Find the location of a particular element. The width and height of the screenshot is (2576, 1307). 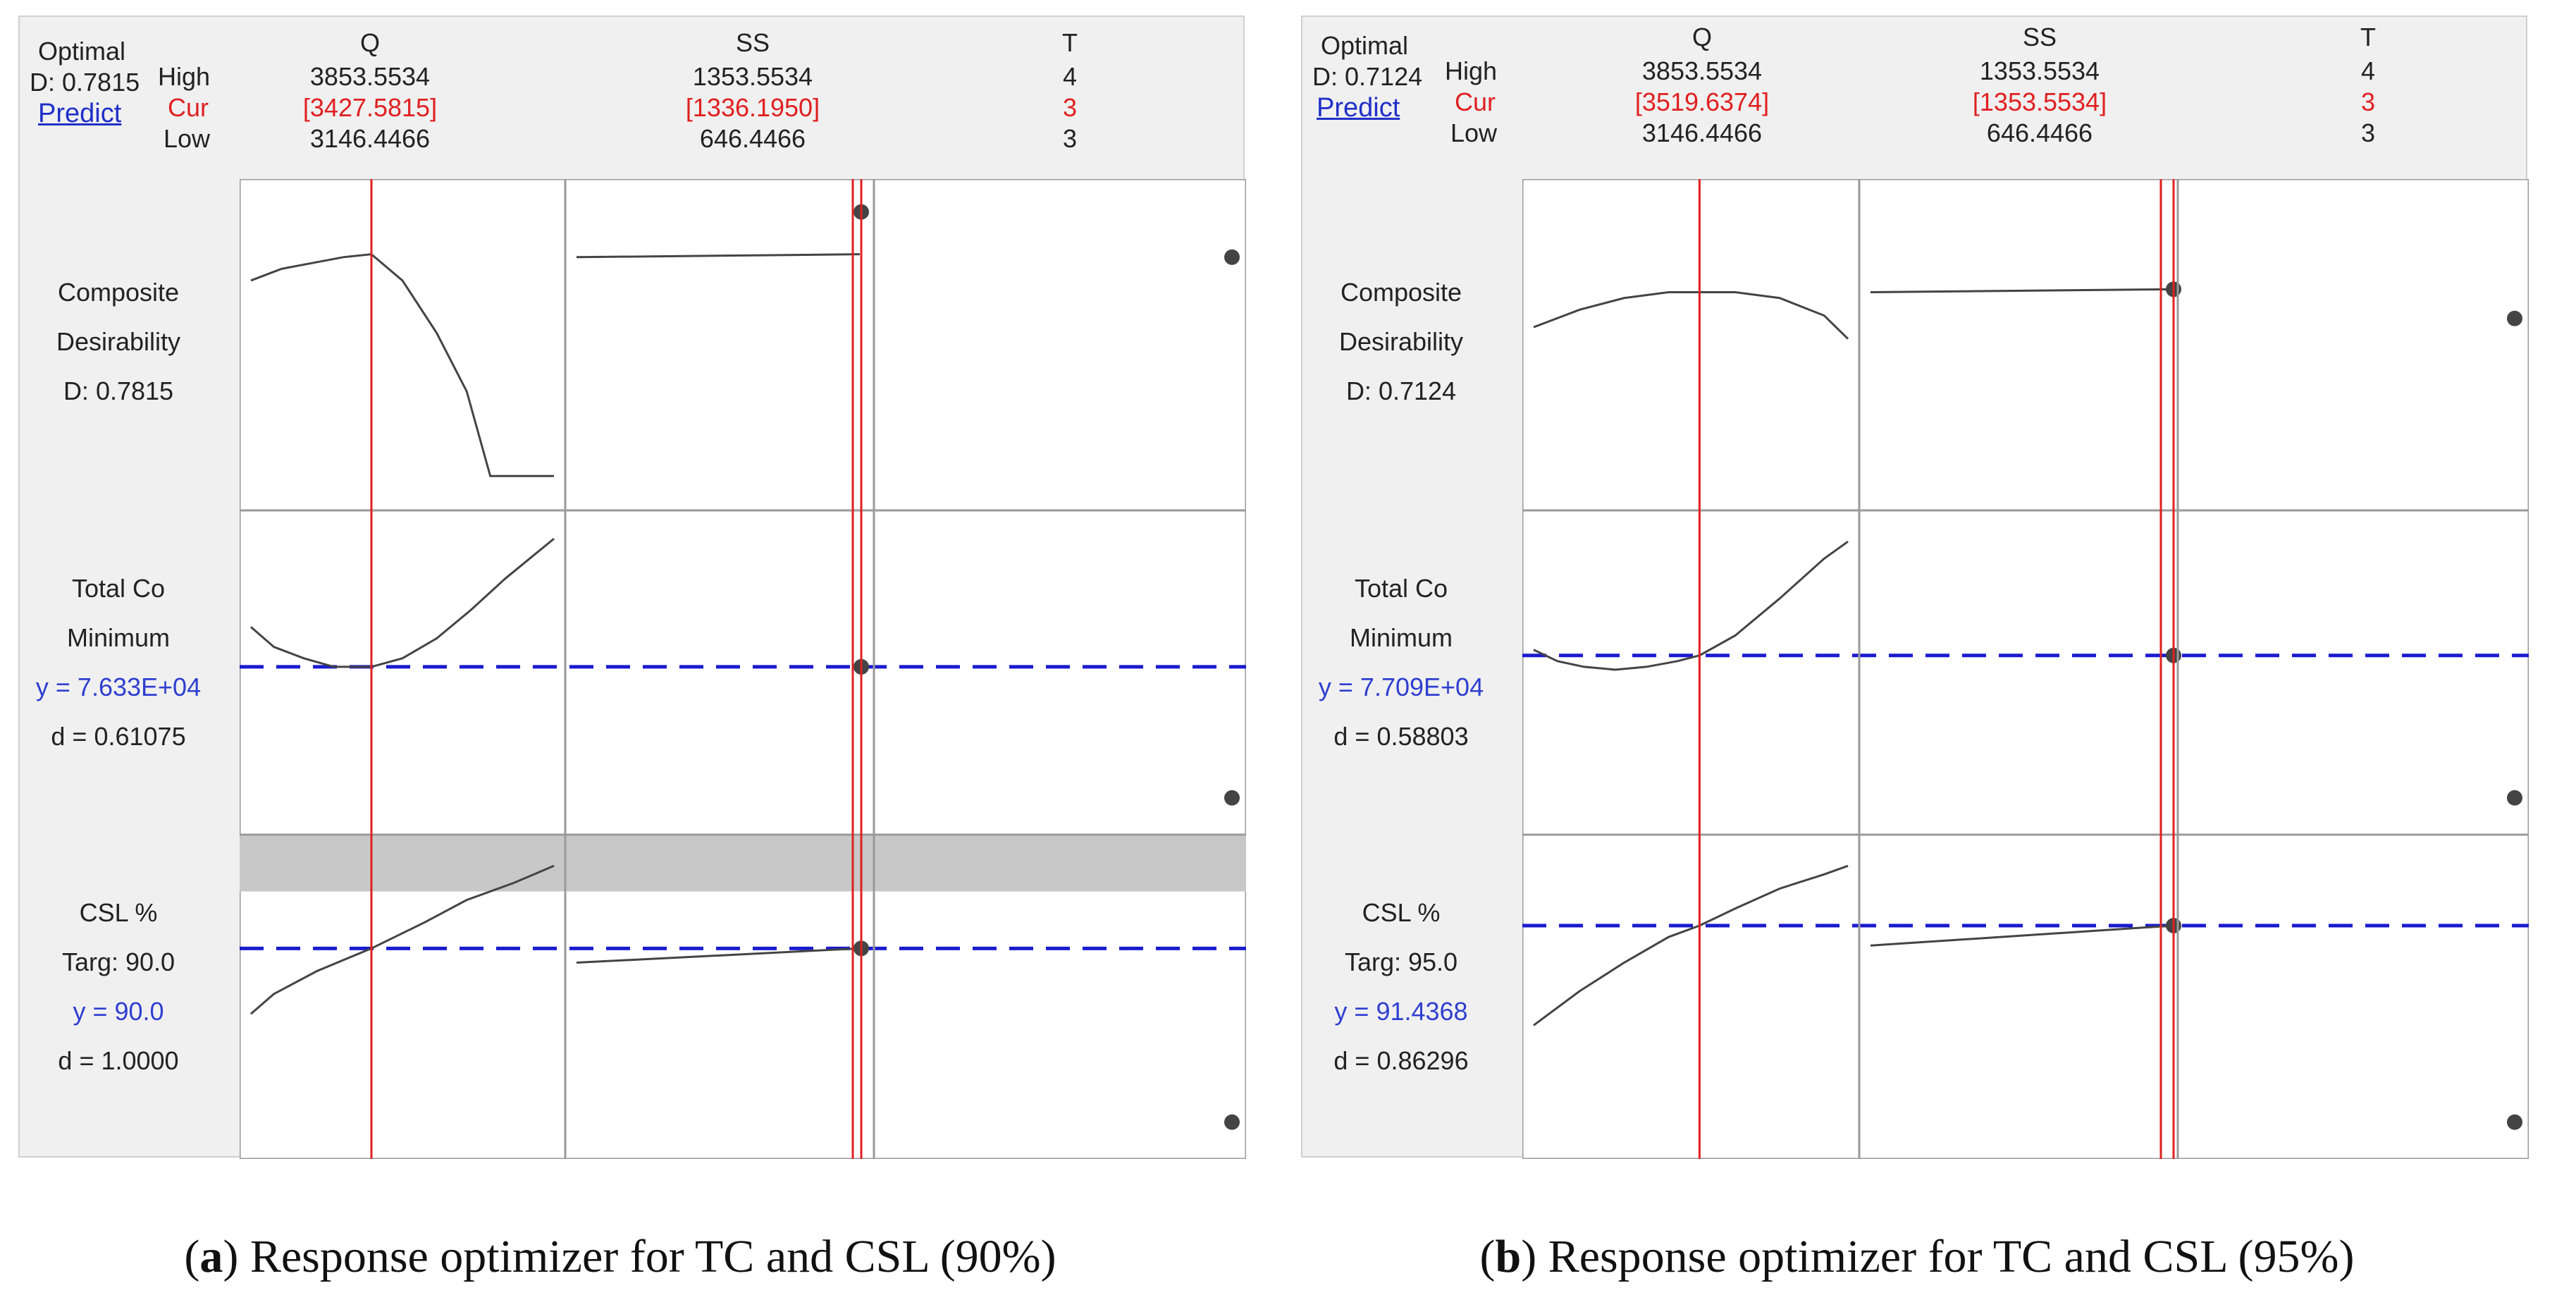

row3-label-2: Targ: 90.0 is located at coordinates (118, 962).